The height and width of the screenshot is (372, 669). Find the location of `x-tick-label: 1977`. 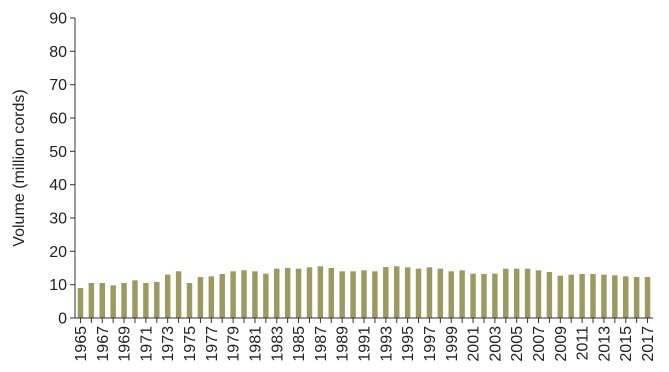

x-tick-label: 1977 is located at coordinates (212, 344).